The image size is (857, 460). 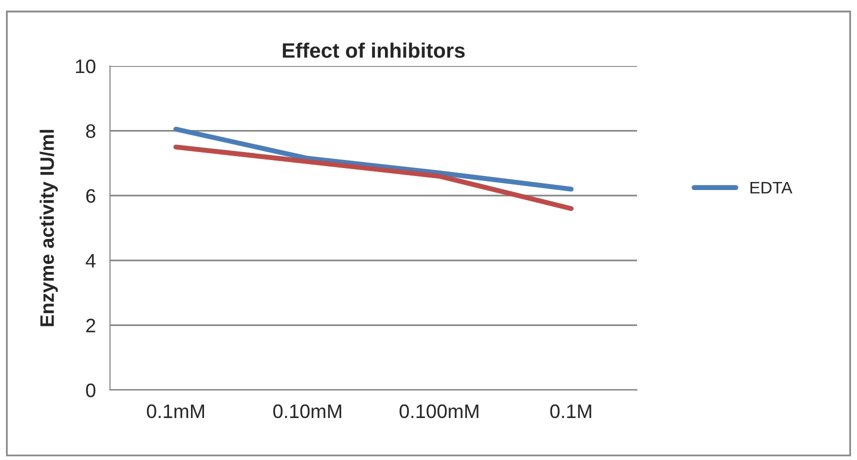 What do you see at coordinates (571, 411) in the screenshot?
I see `x-tick-label: 0.1M` at bounding box center [571, 411].